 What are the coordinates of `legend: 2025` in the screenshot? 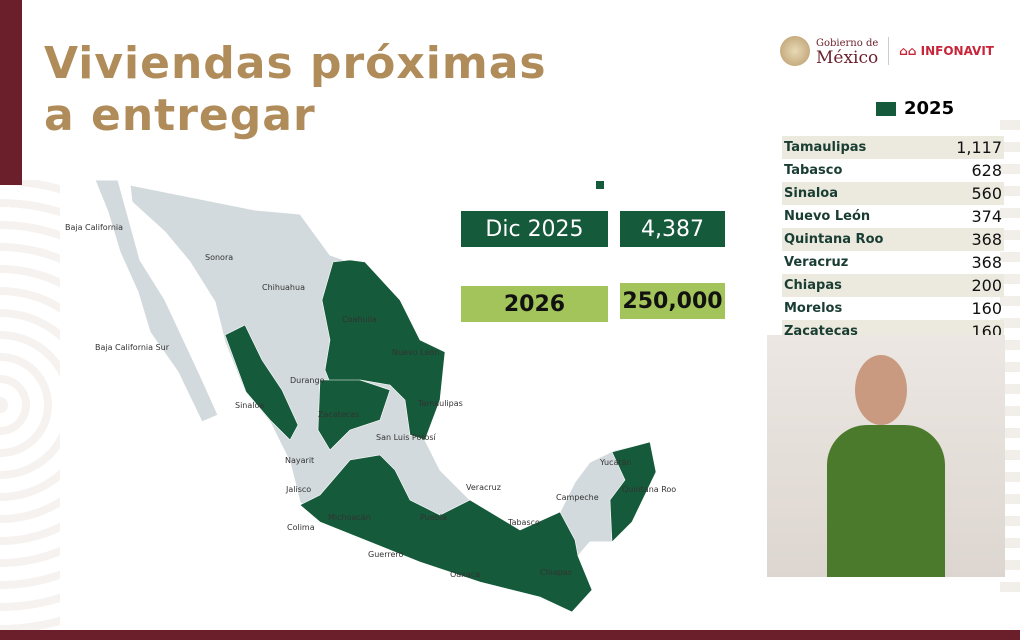 It's located at (915, 108).